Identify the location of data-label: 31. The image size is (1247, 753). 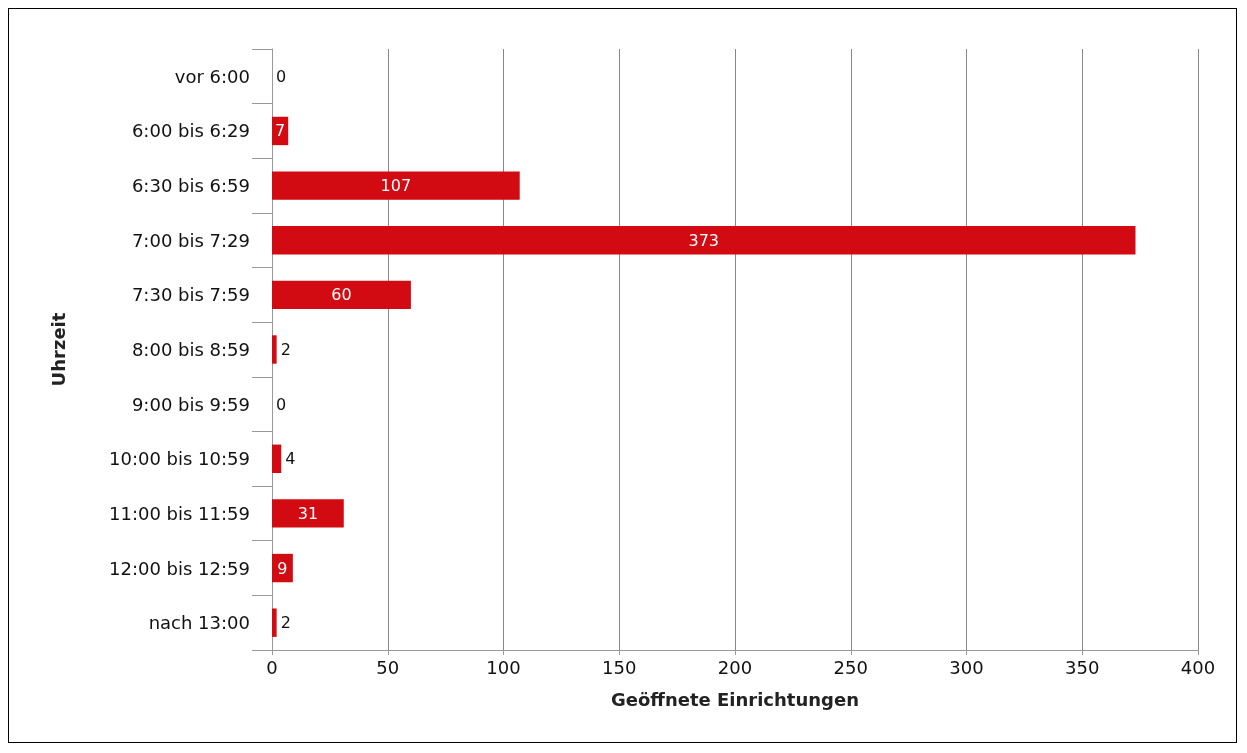
(308, 513).